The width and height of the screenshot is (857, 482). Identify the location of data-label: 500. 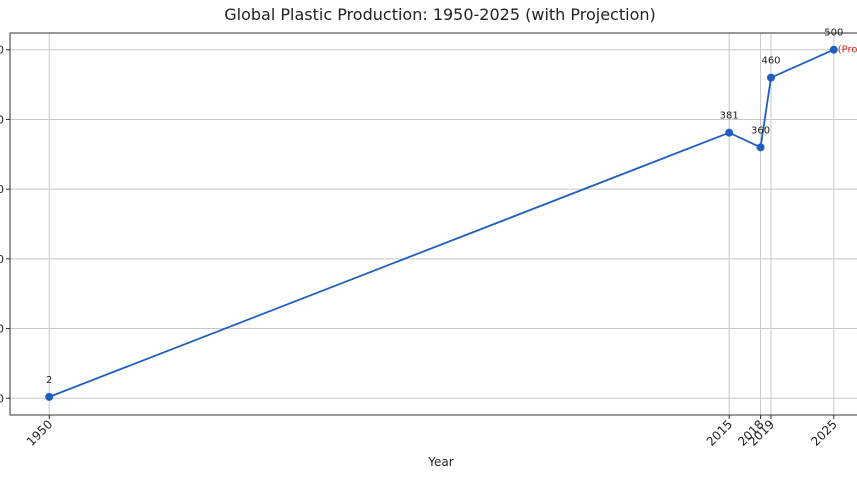
(833, 33).